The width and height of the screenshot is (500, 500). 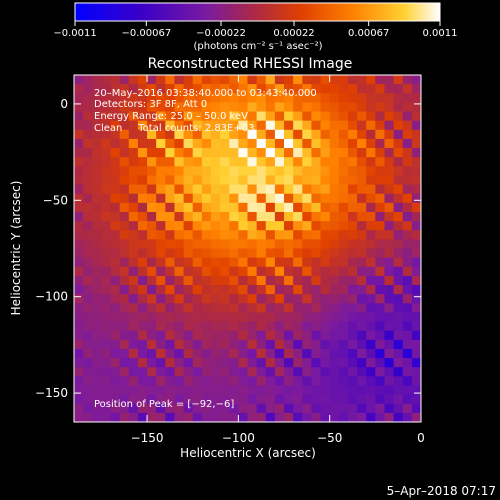 I want to click on colorbar-tick-label: 0.00022, so click(x=293, y=33).